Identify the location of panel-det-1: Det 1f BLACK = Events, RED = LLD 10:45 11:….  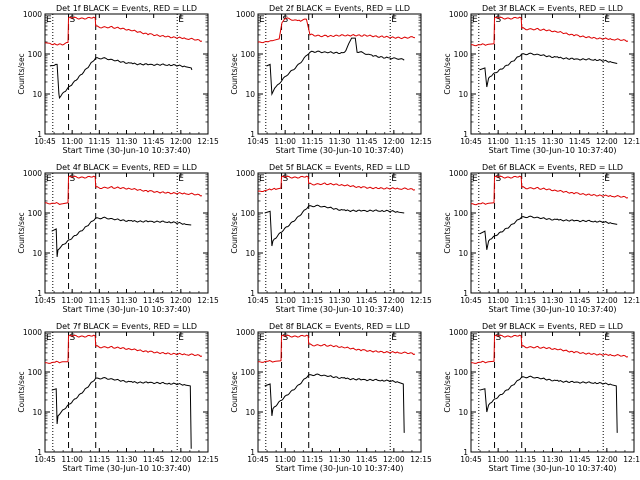
(118, 79).